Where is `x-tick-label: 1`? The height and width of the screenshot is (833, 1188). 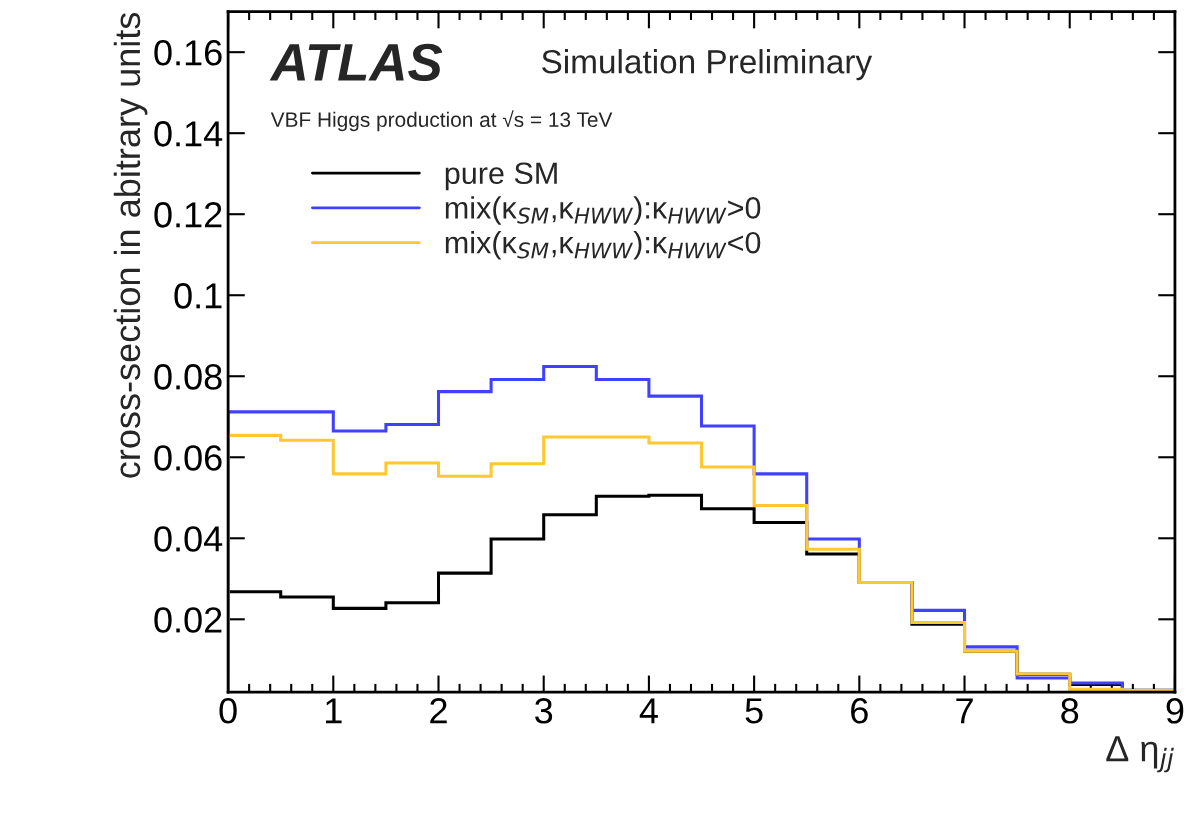 x-tick-label: 1 is located at coordinates (334, 711).